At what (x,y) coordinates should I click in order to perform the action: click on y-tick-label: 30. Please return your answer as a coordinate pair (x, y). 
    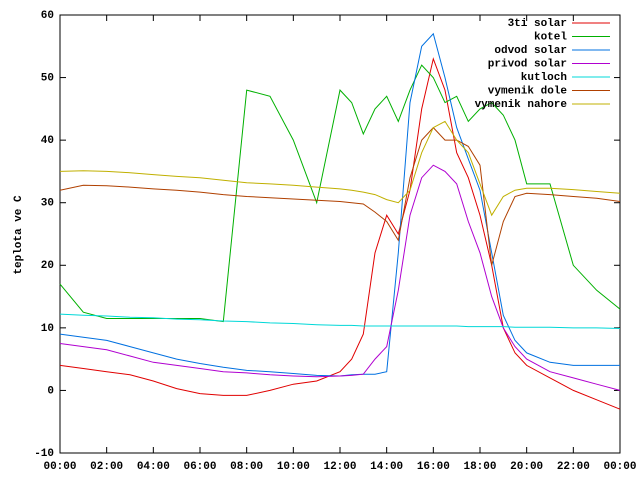
    Looking at the image, I should click on (47, 204).